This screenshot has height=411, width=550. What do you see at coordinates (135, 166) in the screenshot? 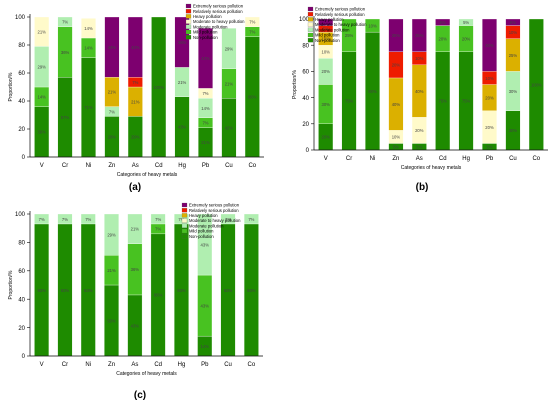
I see `x-tick-label: As` at bounding box center [135, 166].